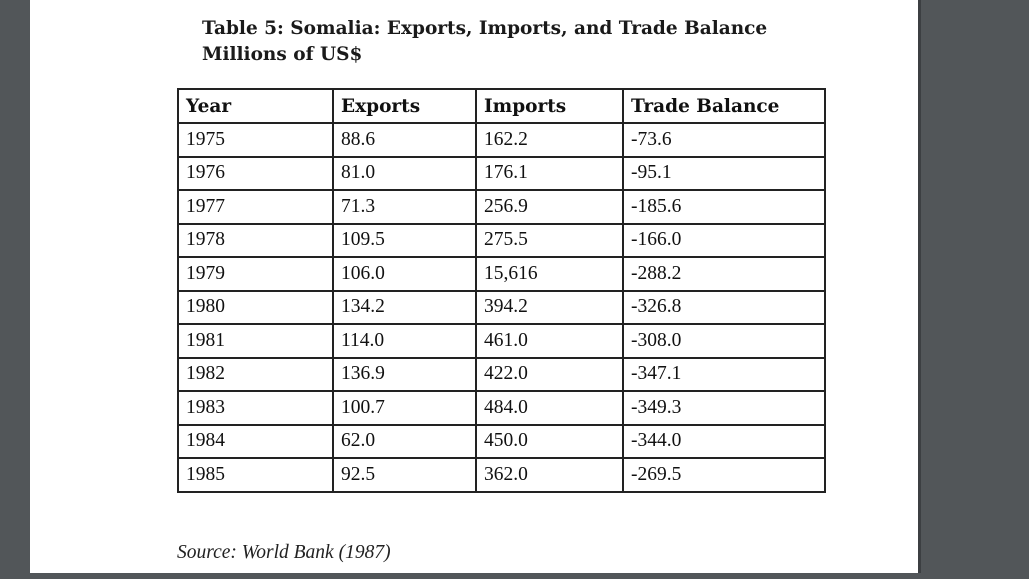  I want to click on header-year: Year, so click(255, 106).